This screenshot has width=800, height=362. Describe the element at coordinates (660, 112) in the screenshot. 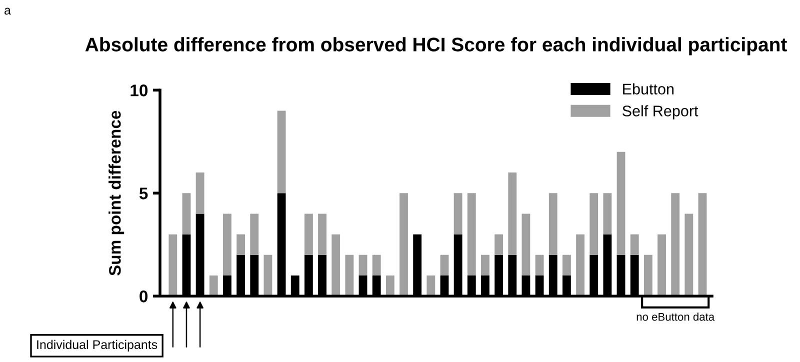

I see `legend-label: Self Report` at that location.